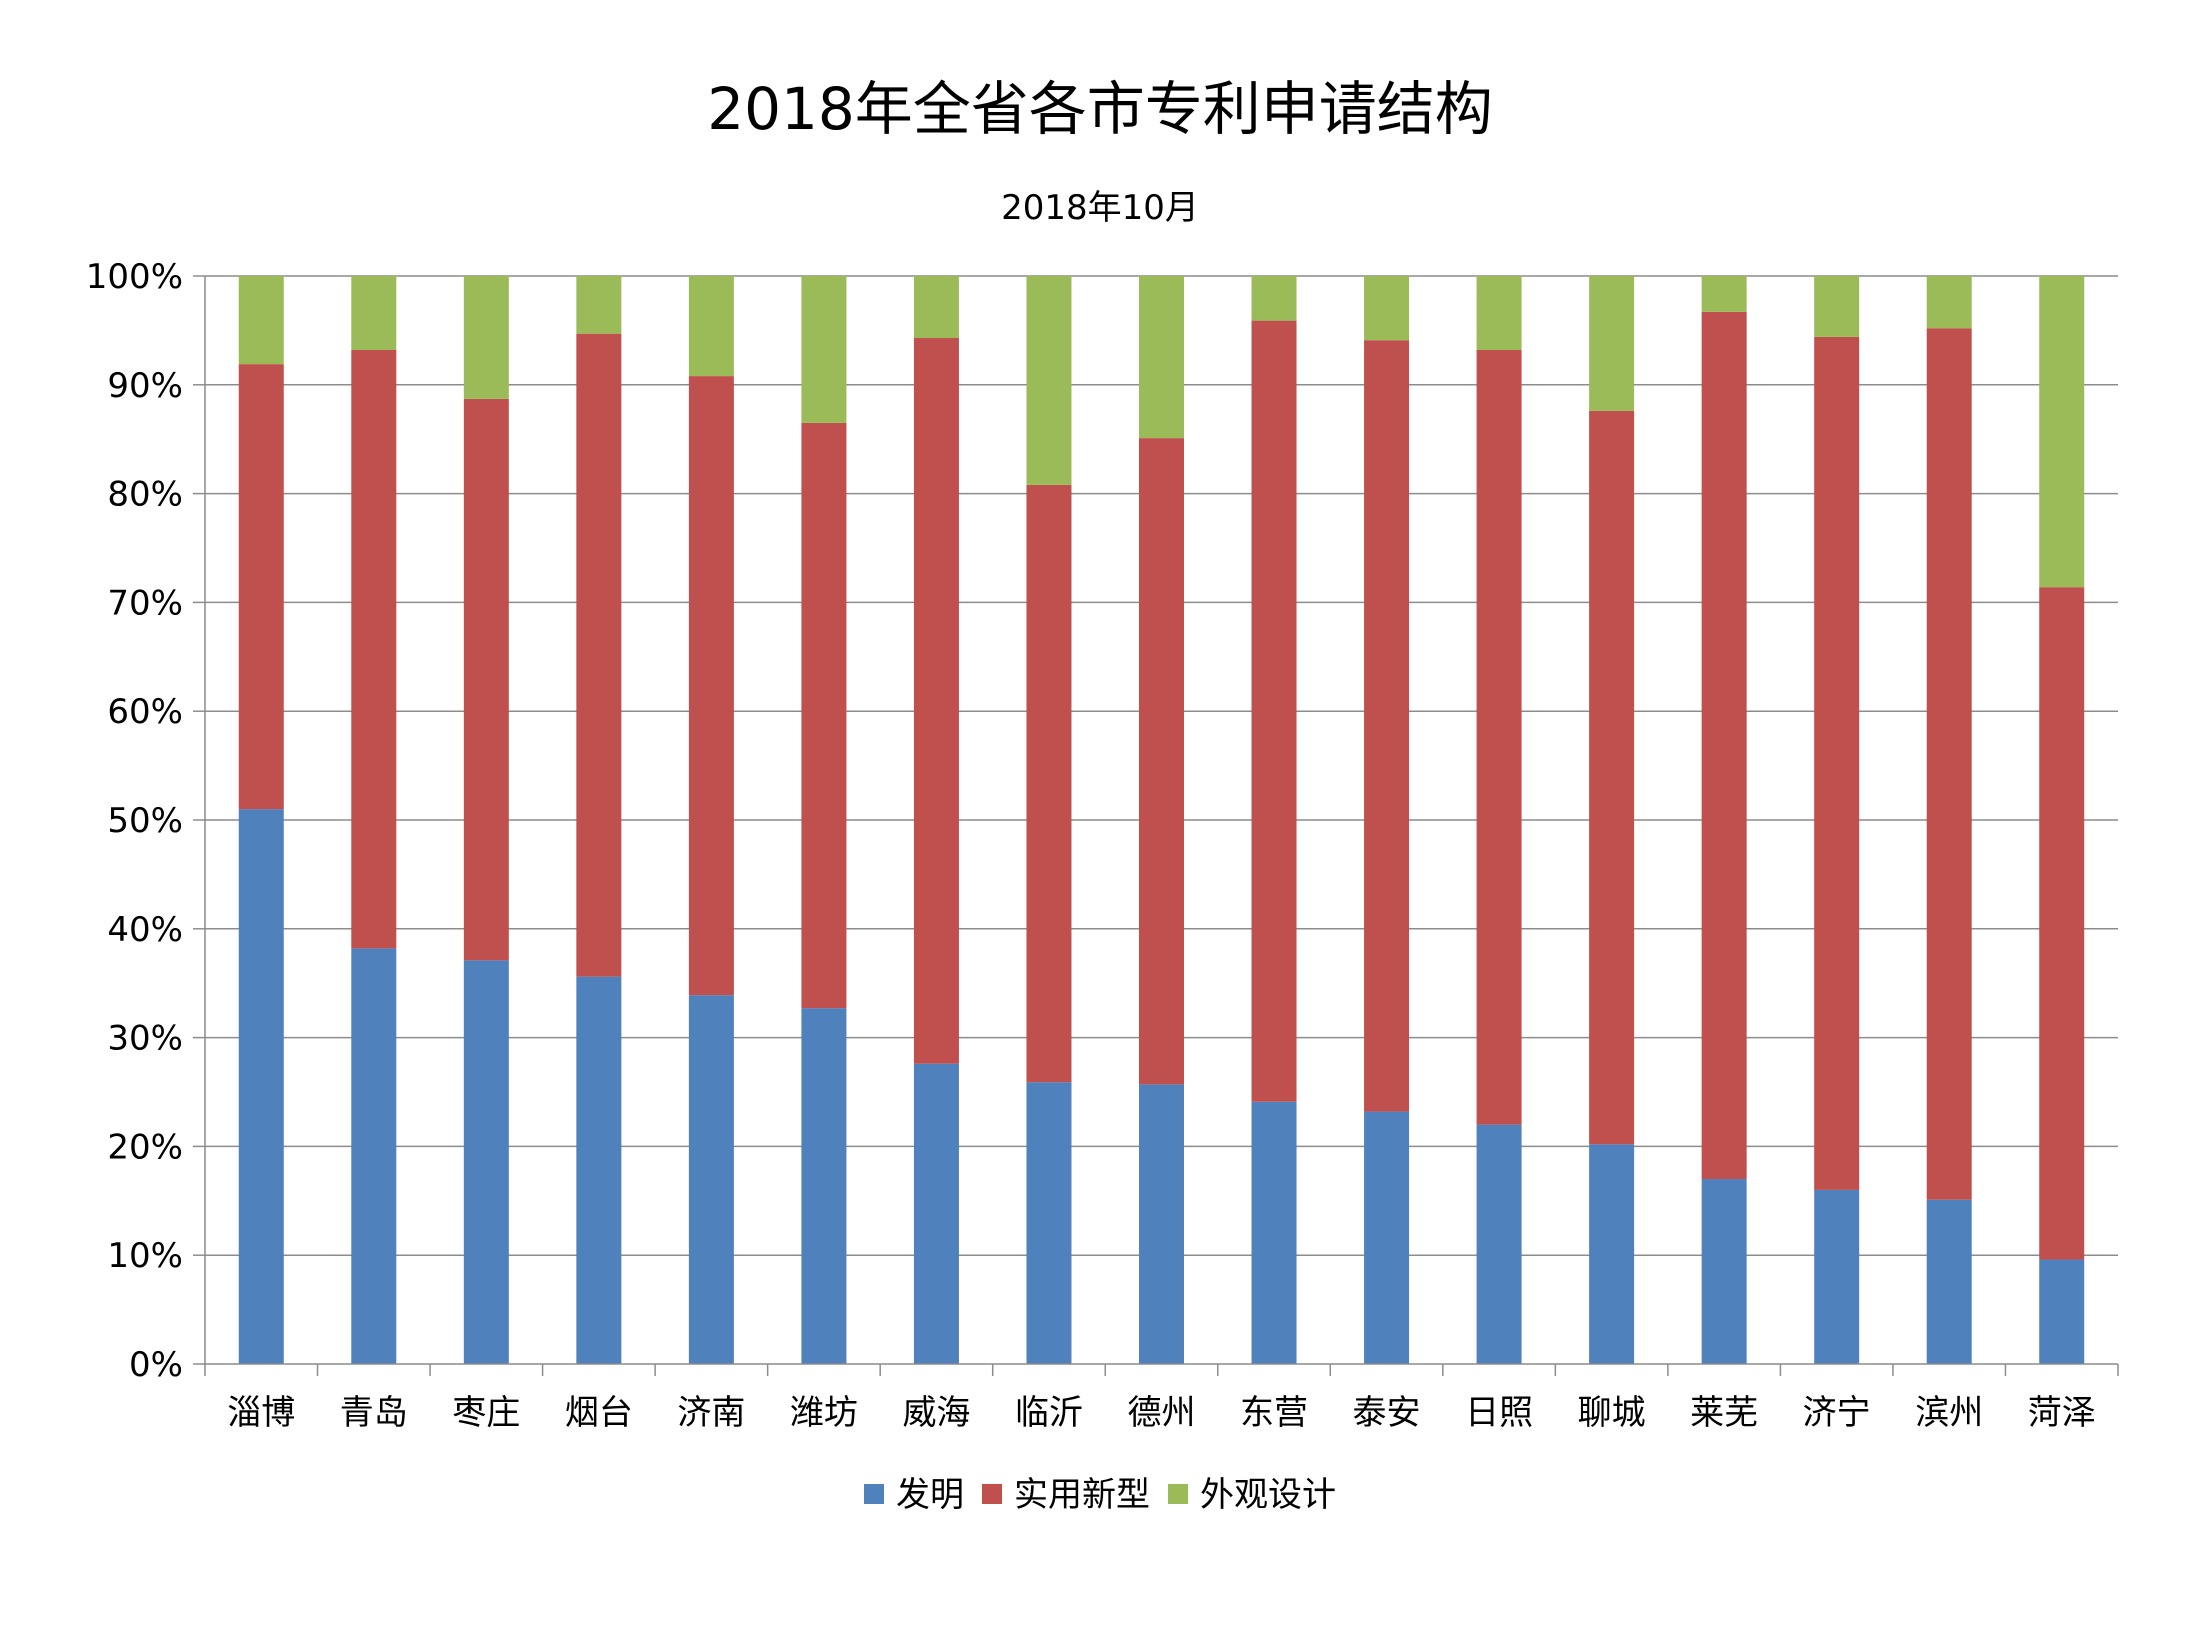  What do you see at coordinates (2062, 1413) in the screenshot?
I see `x-tick-label: 菏泽` at bounding box center [2062, 1413].